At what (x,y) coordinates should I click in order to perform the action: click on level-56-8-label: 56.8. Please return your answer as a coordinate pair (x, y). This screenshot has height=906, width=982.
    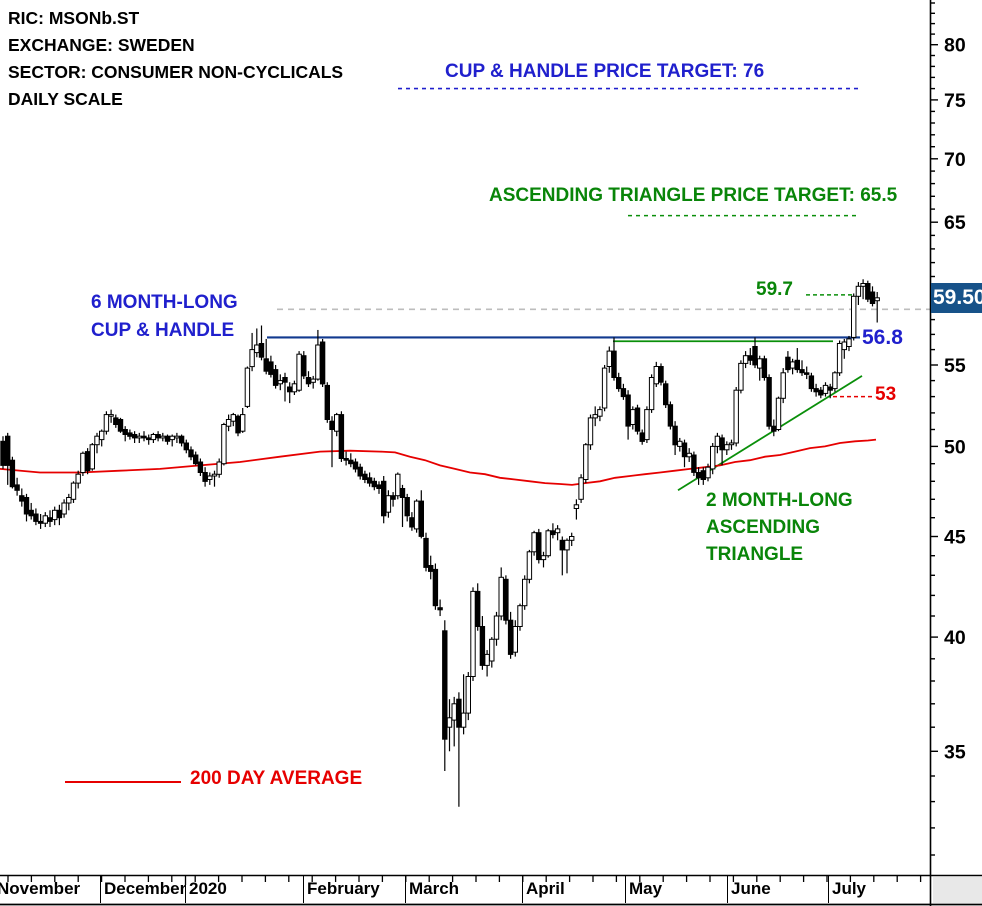
    Looking at the image, I should click on (882, 337).